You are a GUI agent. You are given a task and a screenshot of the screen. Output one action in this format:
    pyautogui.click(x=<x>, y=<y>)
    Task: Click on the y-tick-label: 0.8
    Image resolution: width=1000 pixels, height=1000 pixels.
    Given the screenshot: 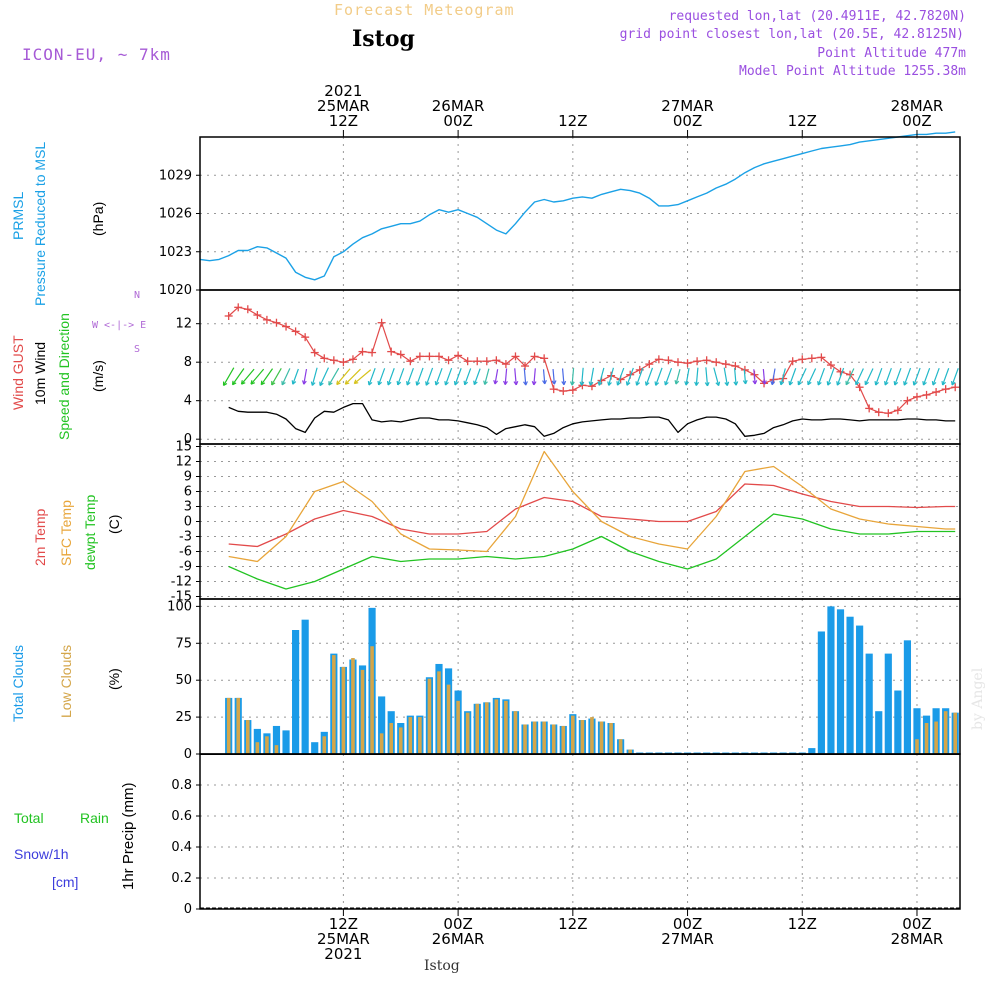 What is the action you would take?
    pyautogui.click(x=181, y=785)
    